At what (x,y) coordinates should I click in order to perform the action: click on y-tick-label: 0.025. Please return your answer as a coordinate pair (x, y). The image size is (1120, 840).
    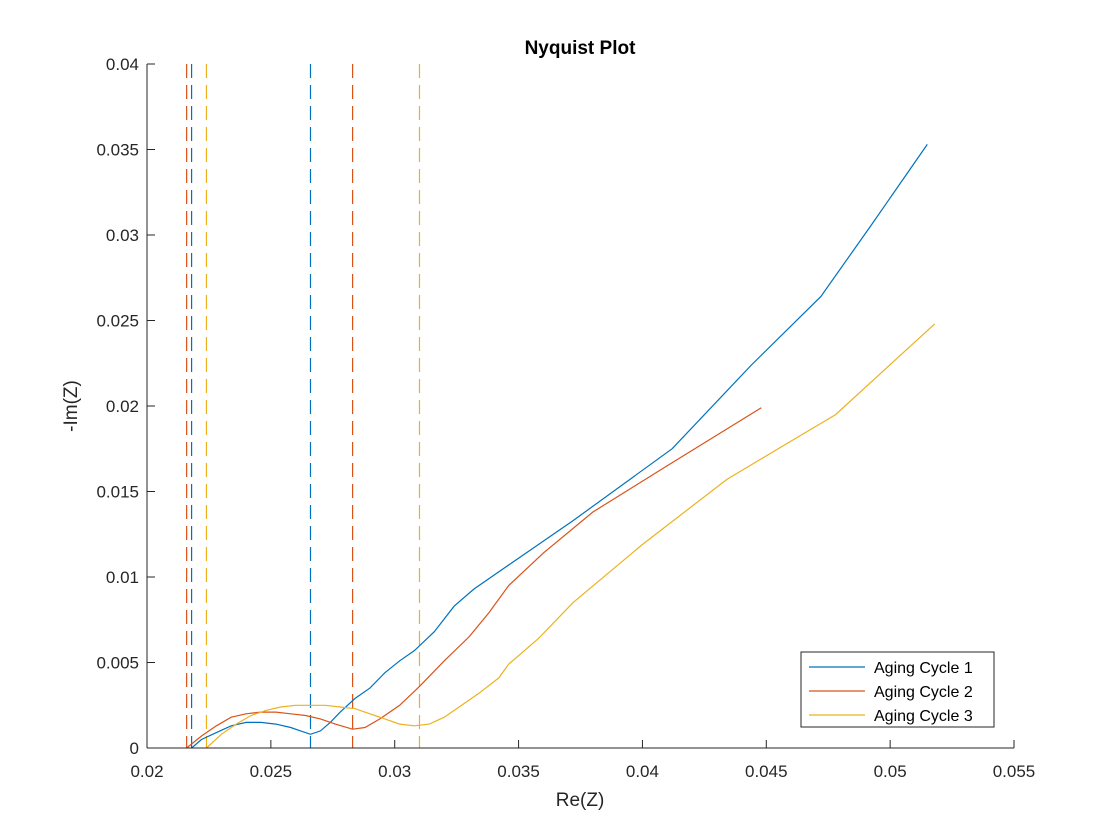
    Looking at the image, I should click on (117, 321).